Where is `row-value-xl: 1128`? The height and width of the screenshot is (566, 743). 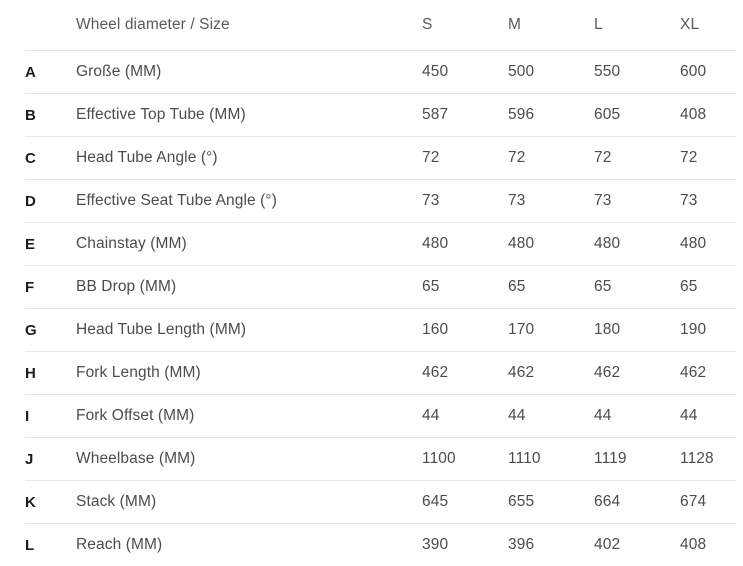 row-value-xl: 1128 is located at coordinates (697, 458).